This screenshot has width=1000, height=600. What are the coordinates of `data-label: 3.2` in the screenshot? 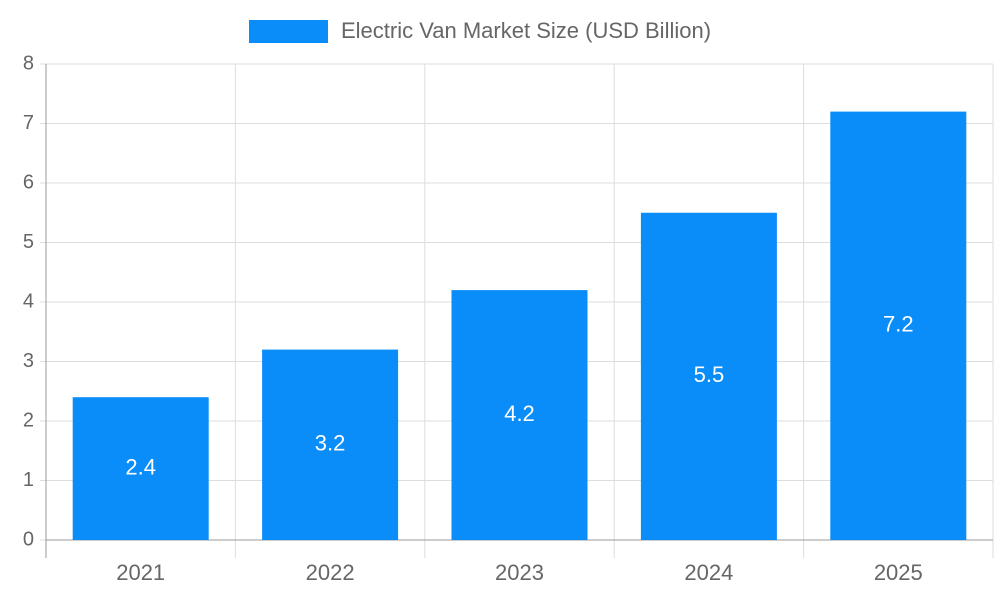 It's located at (330, 443).